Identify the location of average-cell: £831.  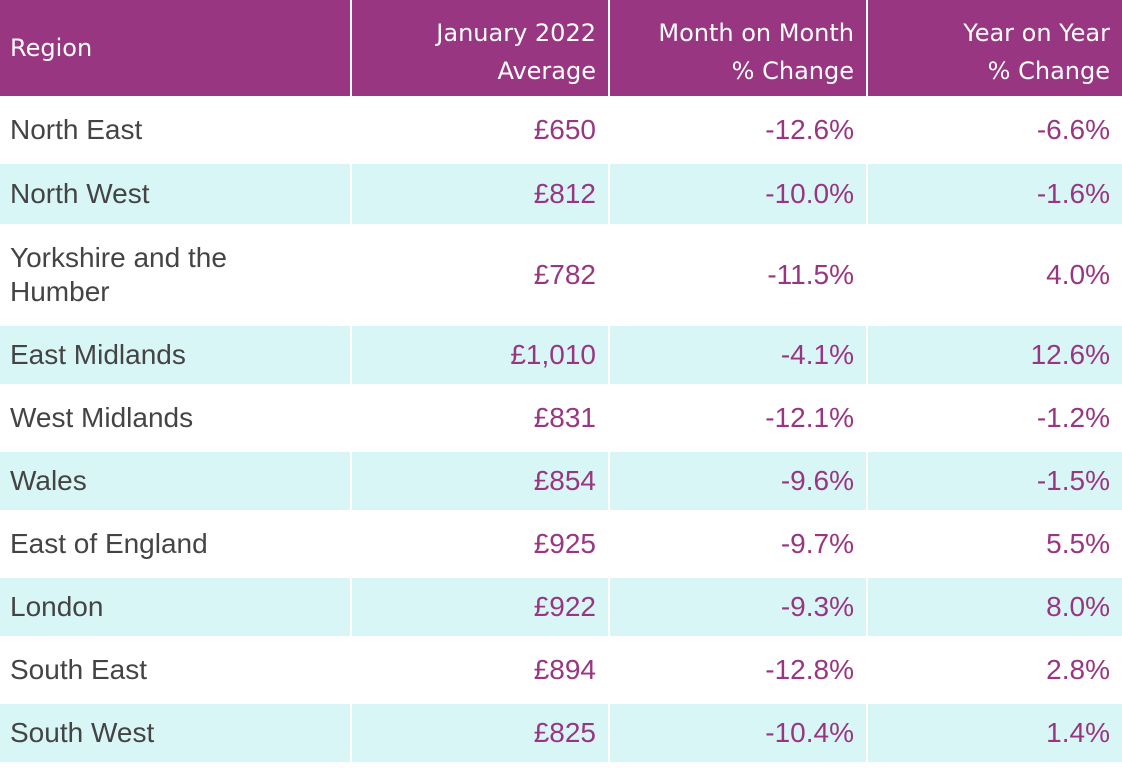
(480, 418).